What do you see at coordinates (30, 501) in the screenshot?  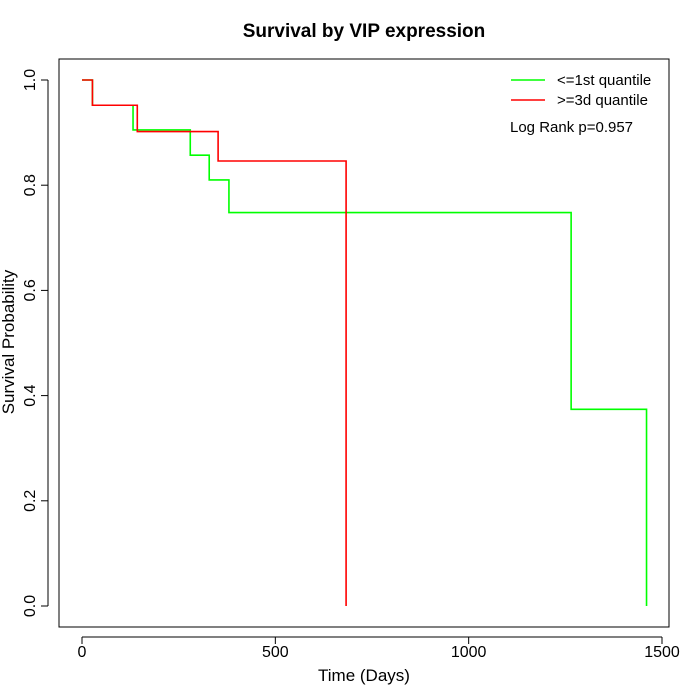 I see `y-tick-label: 0.2` at bounding box center [30, 501].